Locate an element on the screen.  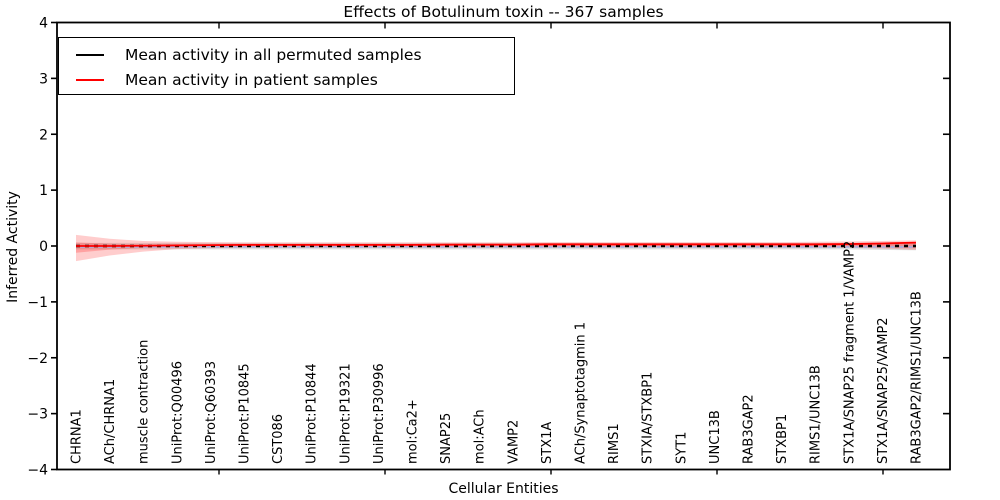
x-category-label: STXBP1 is located at coordinates (782, 439).